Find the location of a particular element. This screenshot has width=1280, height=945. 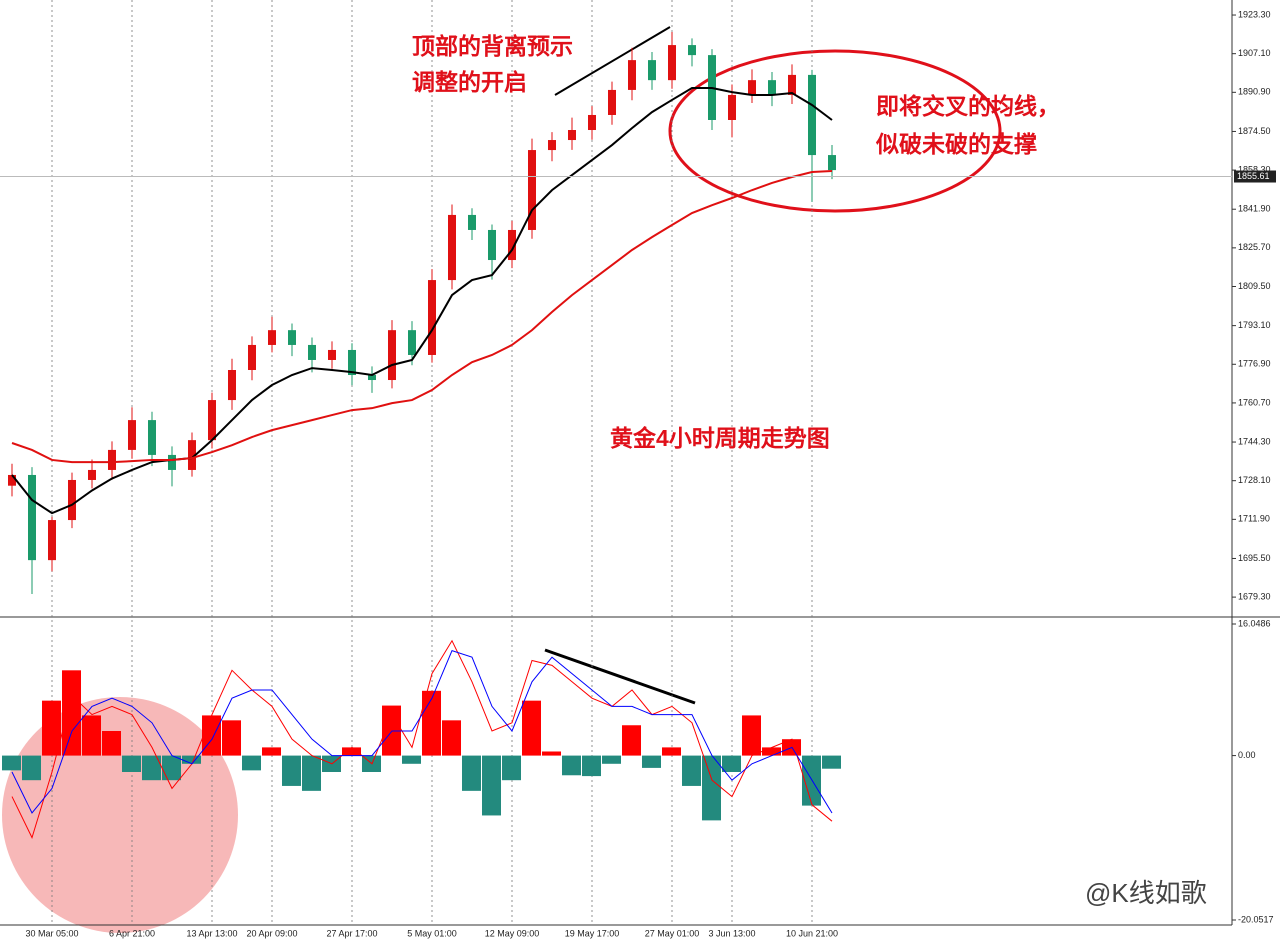

x-tick-label: 13 Apr 13:00 is located at coordinates (211, 933).